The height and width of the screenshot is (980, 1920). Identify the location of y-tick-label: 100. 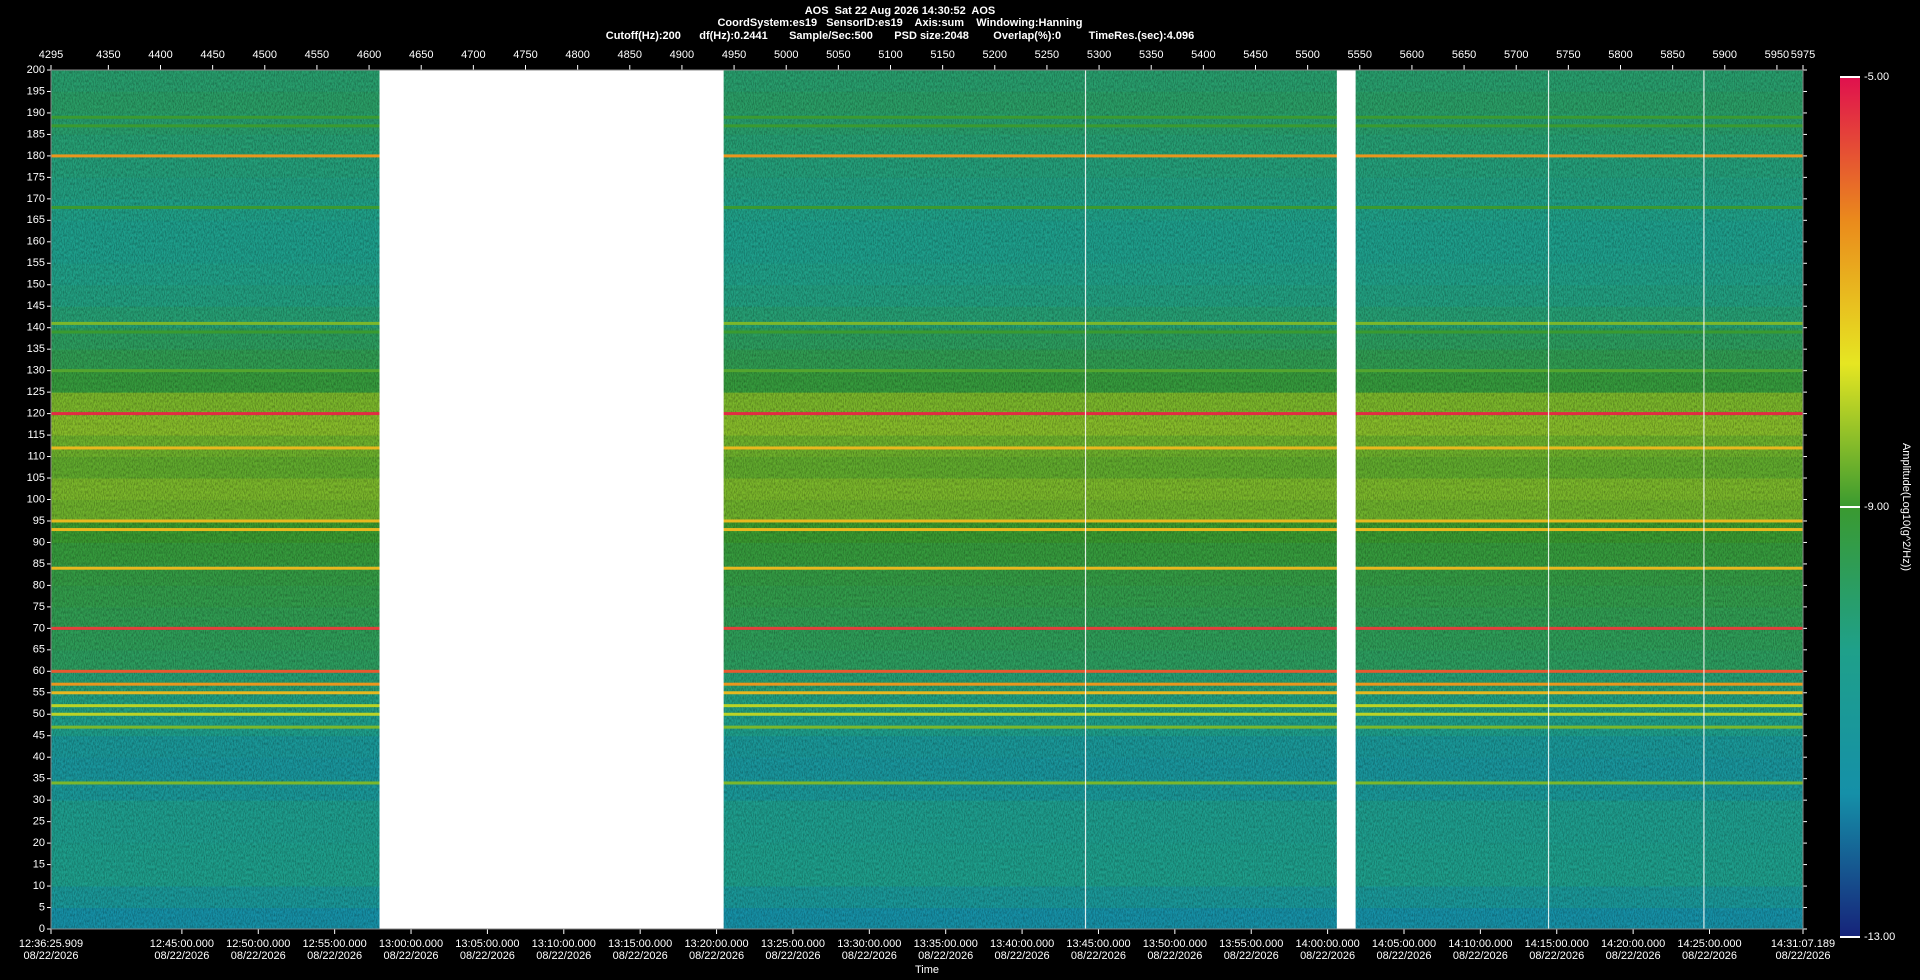
(36, 499).